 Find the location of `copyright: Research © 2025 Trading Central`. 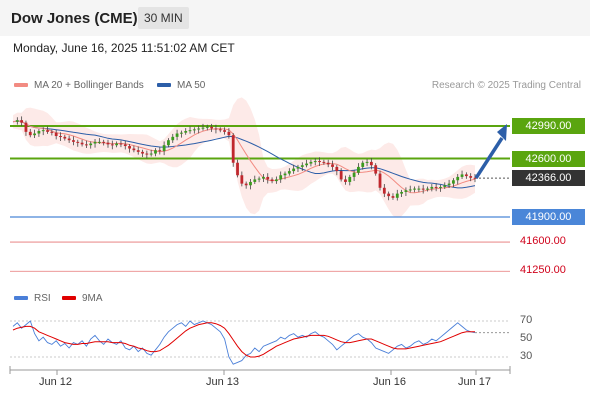

copyright: Research © 2025 Trading Central is located at coordinates (506, 85).